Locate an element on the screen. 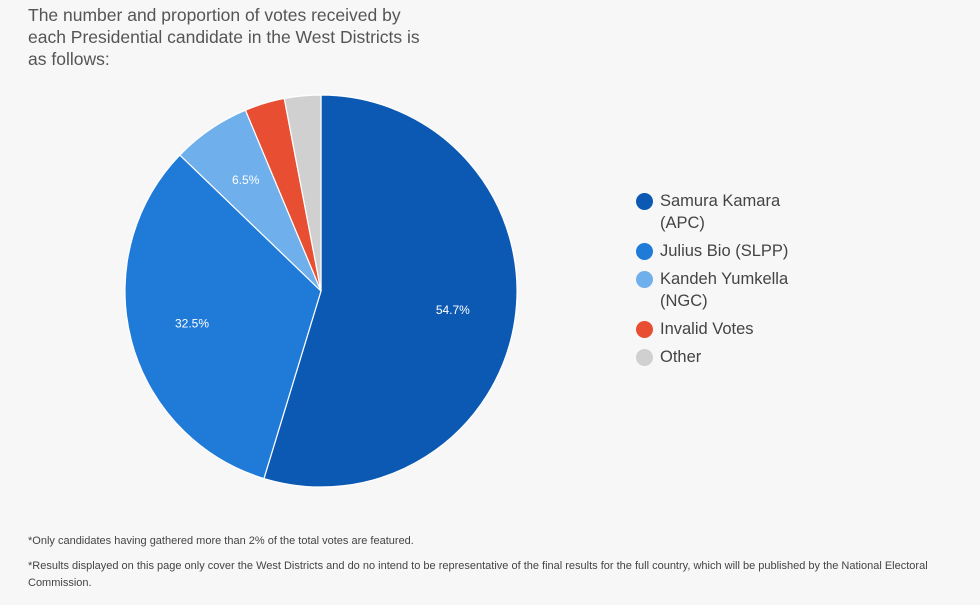 This screenshot has height=605, width=980. pie-data-labels: 54.7% 32.5% 6.5% is located at coordinates (322, 252).